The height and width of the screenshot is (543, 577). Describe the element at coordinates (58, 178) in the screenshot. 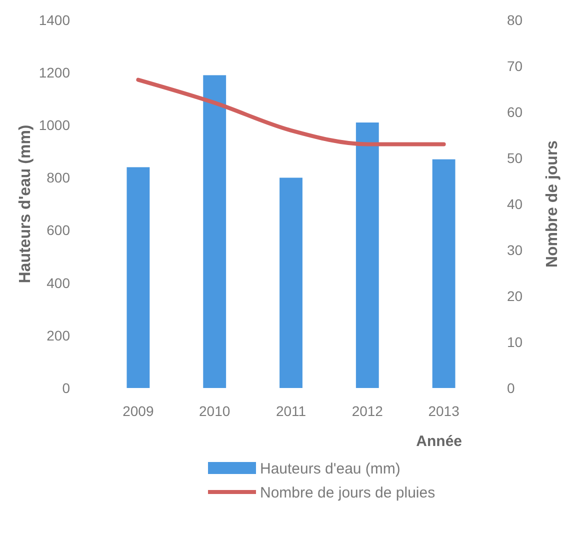

I see `y-tick-label: 800` at that location.